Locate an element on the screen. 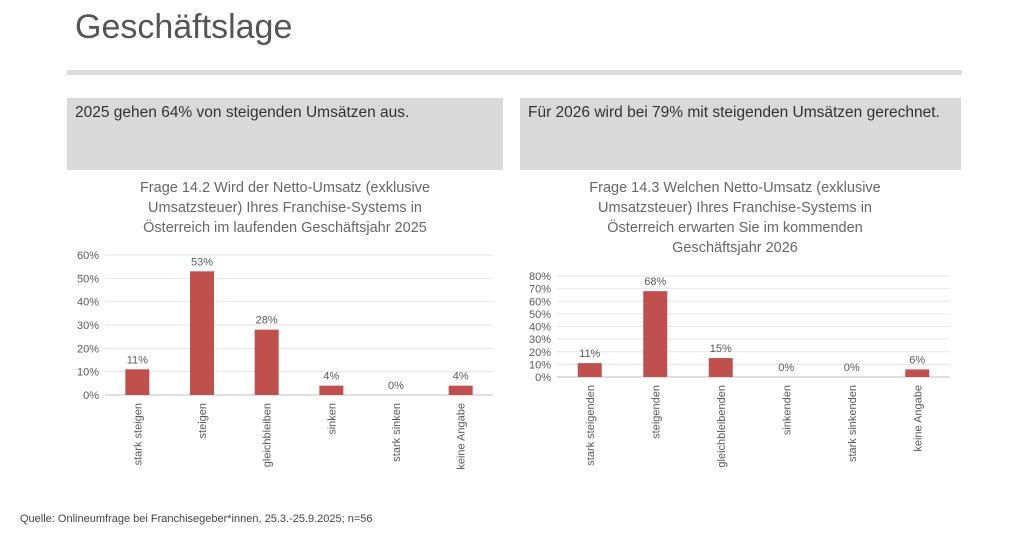 The height and width of the screenshot is (534, 1024). chart-2025-ytick-label: 60% is located at coordinates (88, 256).